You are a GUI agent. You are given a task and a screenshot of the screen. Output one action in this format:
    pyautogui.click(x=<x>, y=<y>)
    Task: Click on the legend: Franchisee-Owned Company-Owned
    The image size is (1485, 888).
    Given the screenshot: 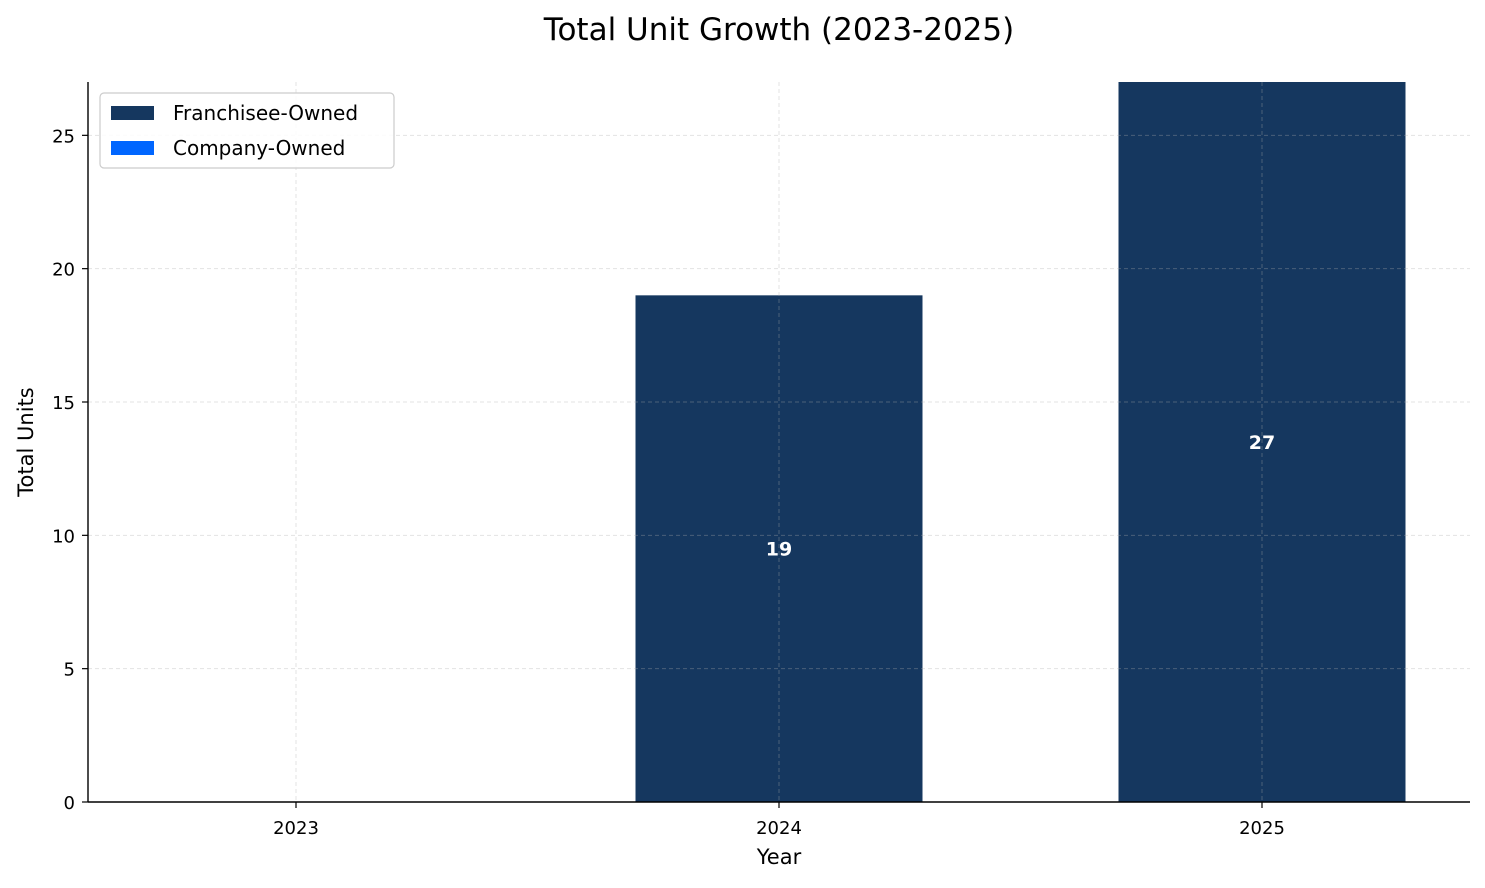 What is the action you would take?
    pyautogui.click(x=247, y=130)
    